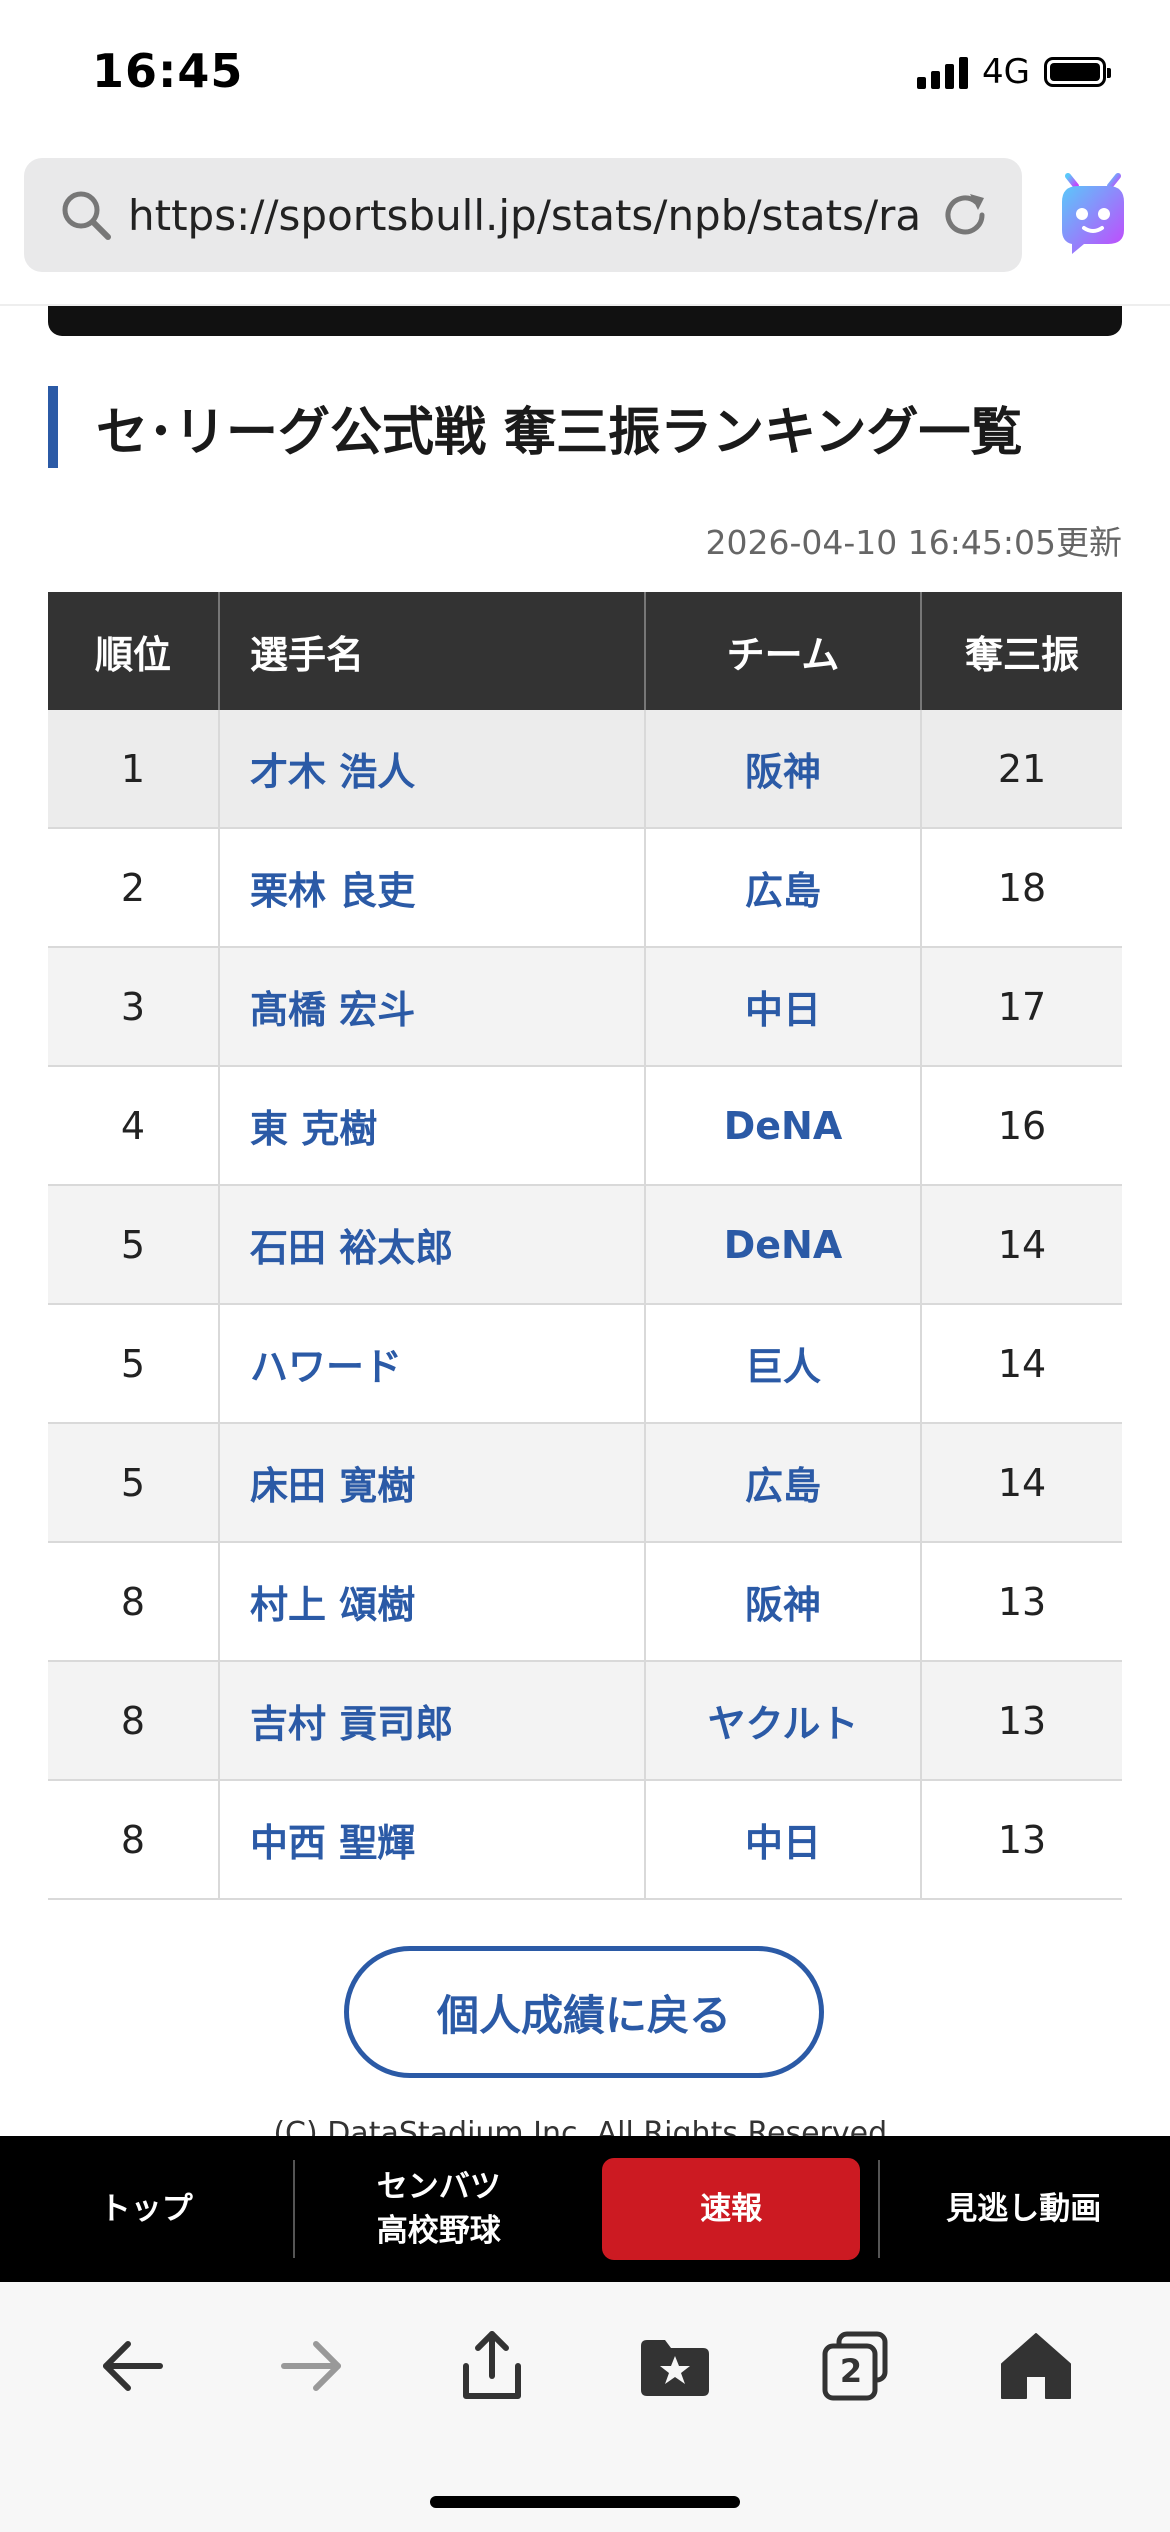 This screenshot has width=1170, height=2532. I want to click on status-time: 16:45, so click(168, 71).